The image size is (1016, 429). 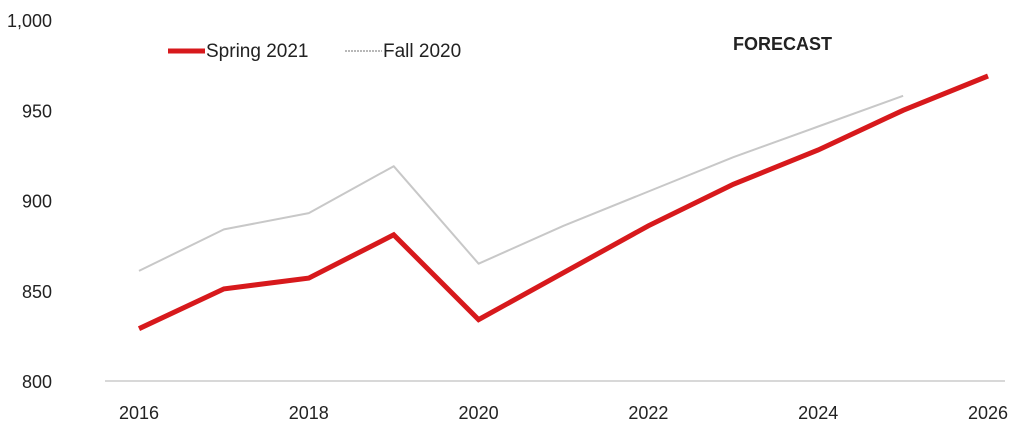 I want to click on x-tick-label: 2016, so click(x=139, y=413).